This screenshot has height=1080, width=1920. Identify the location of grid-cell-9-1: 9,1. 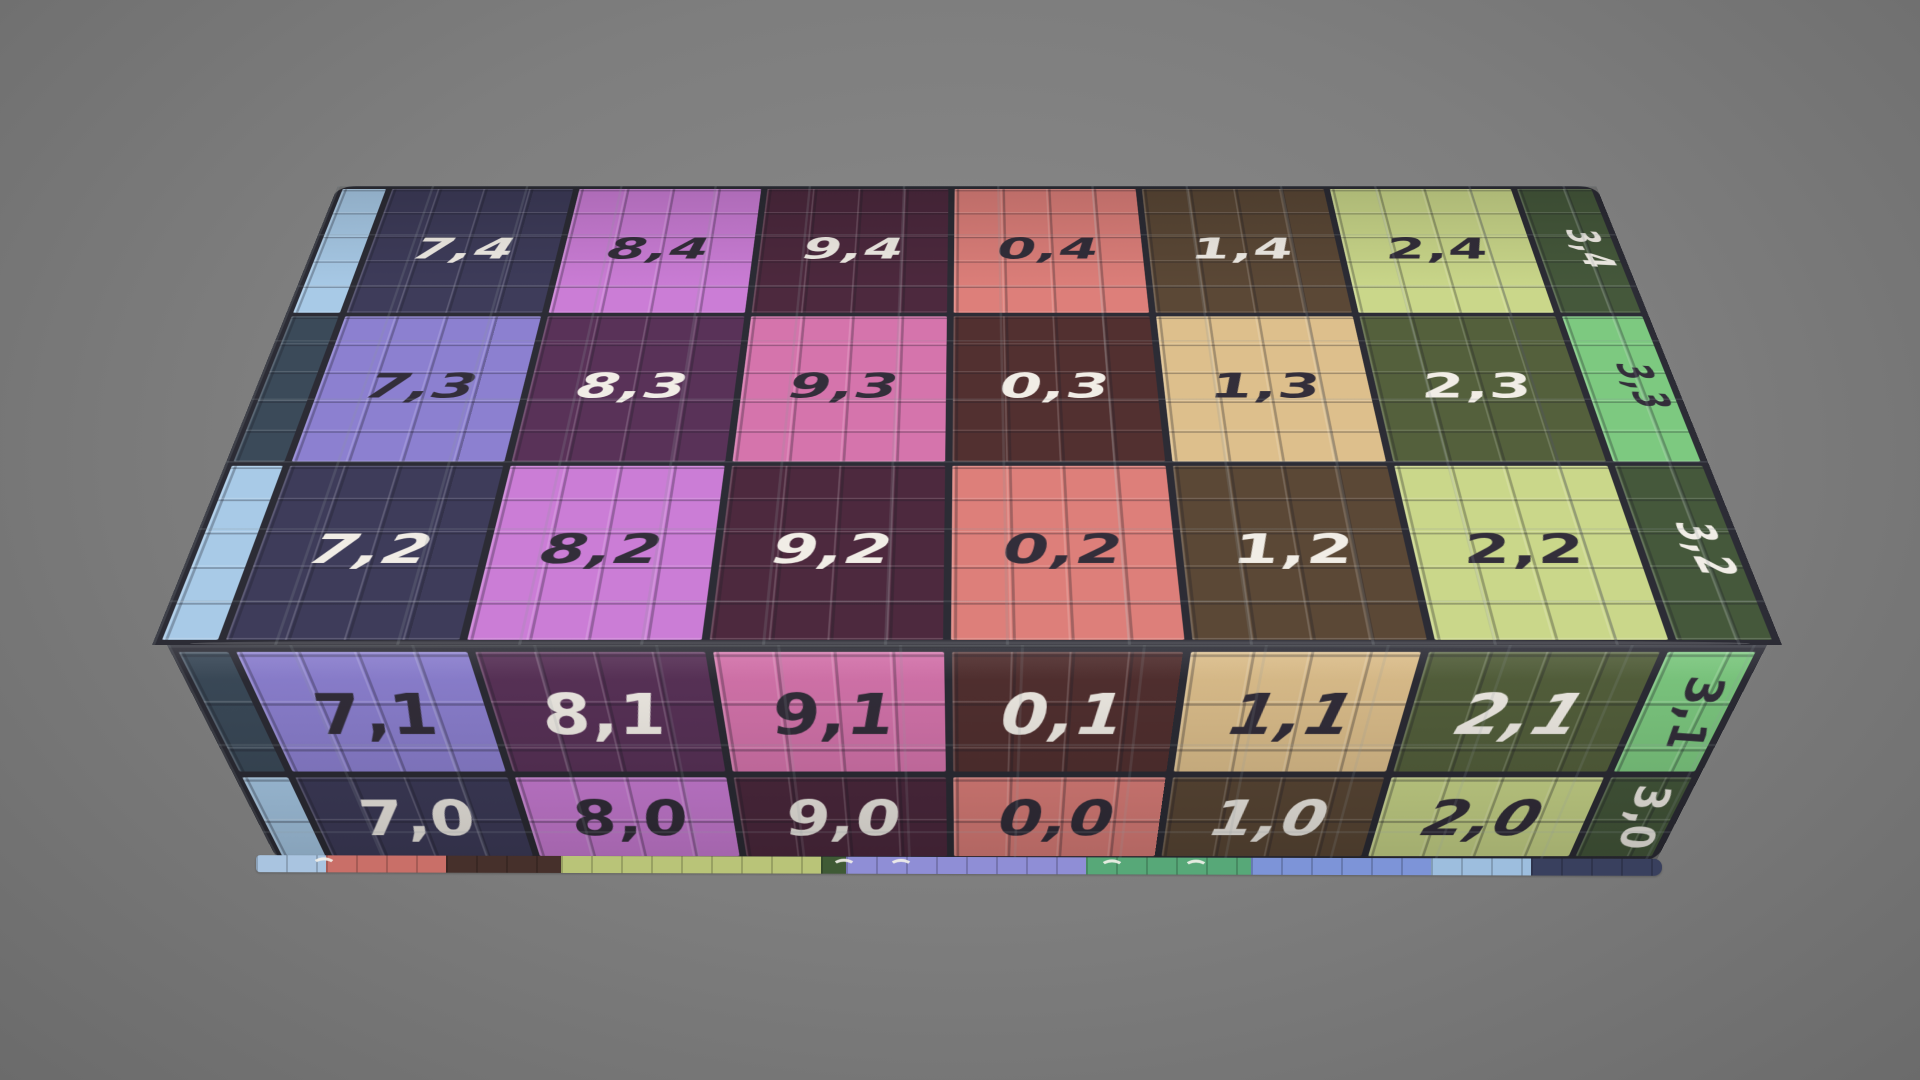
(829, 711).